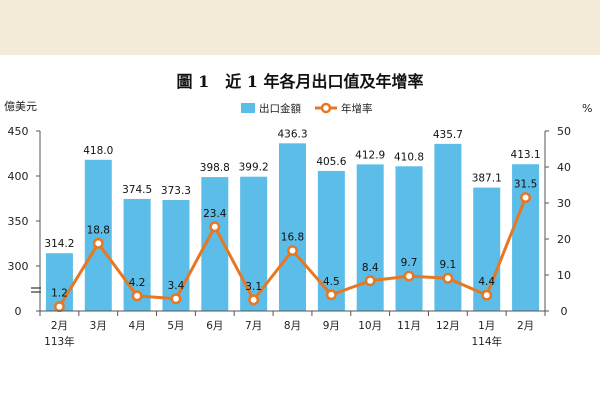 This screenshot has height=400, width=600. I want to click on bar-value-label: 398.8, so click(215, 168).